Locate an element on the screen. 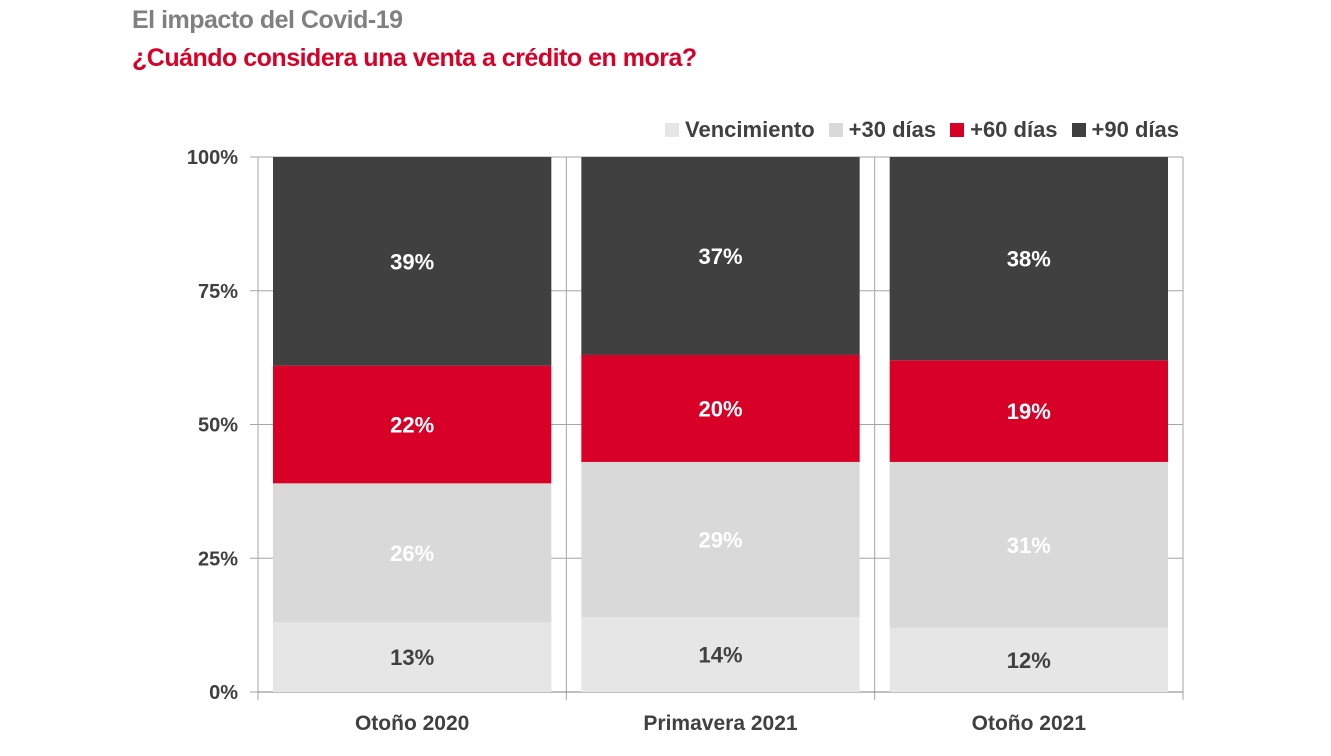 The height and width of the screenshot is (756, 1331). data-label: 14% is located at coordinates (720, 655).